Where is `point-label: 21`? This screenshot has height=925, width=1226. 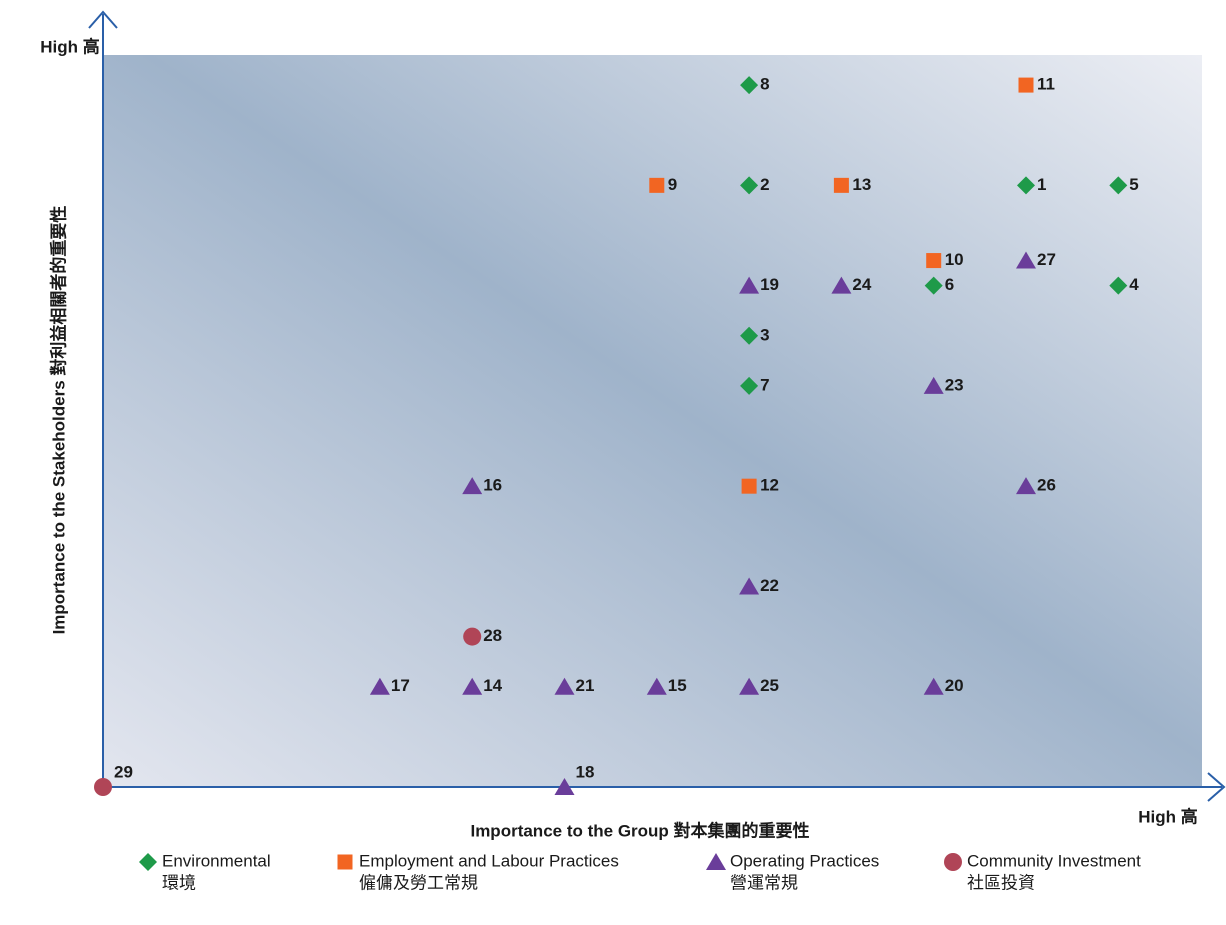
point-label: 21 is located at coordinates (585, 685).